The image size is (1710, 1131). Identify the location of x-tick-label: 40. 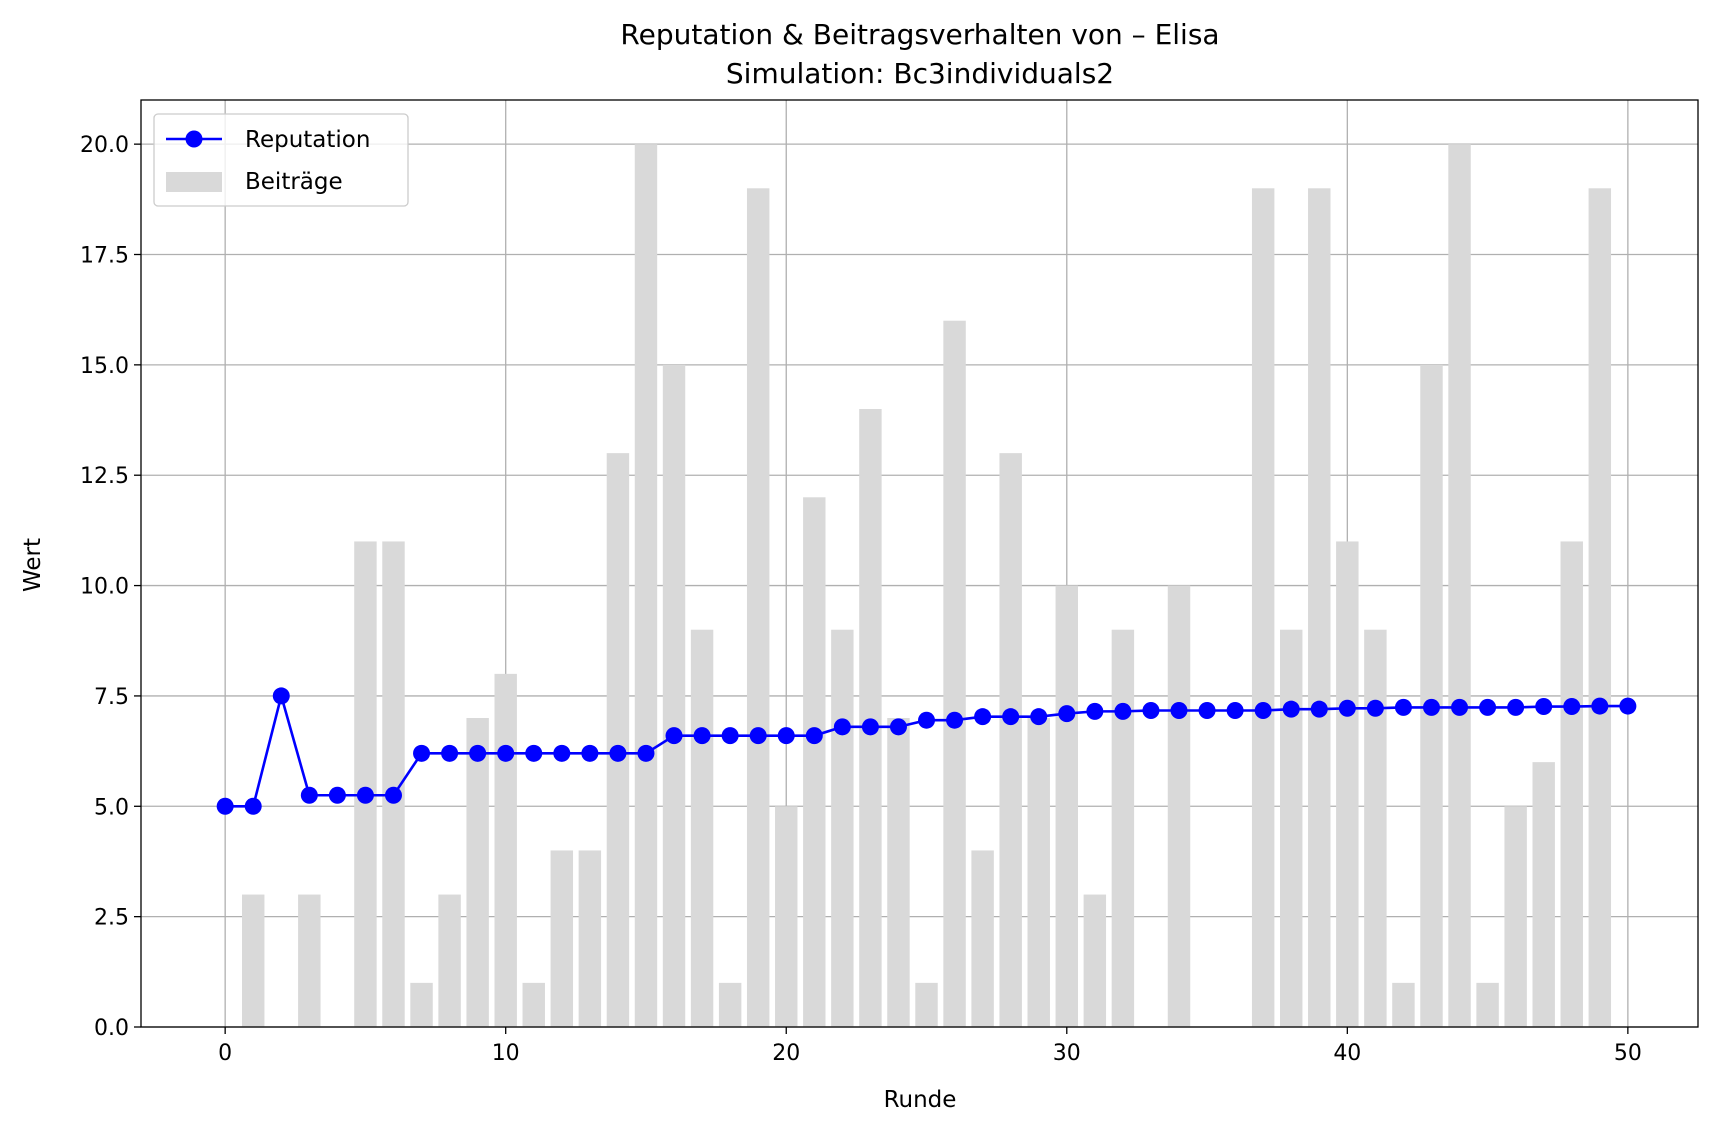
(1347, 1053).